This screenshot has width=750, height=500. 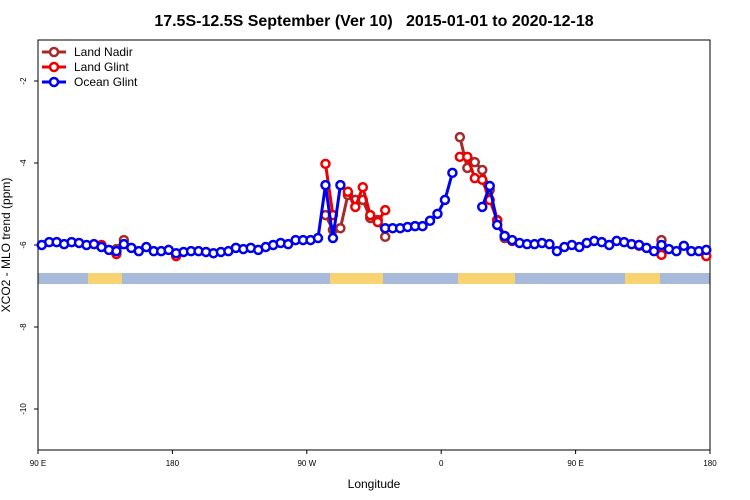 What do you see at coordinates (103, 52) in the screenshot?
I see `legend-label: Land Nadir` at bounding box center [103, 52].